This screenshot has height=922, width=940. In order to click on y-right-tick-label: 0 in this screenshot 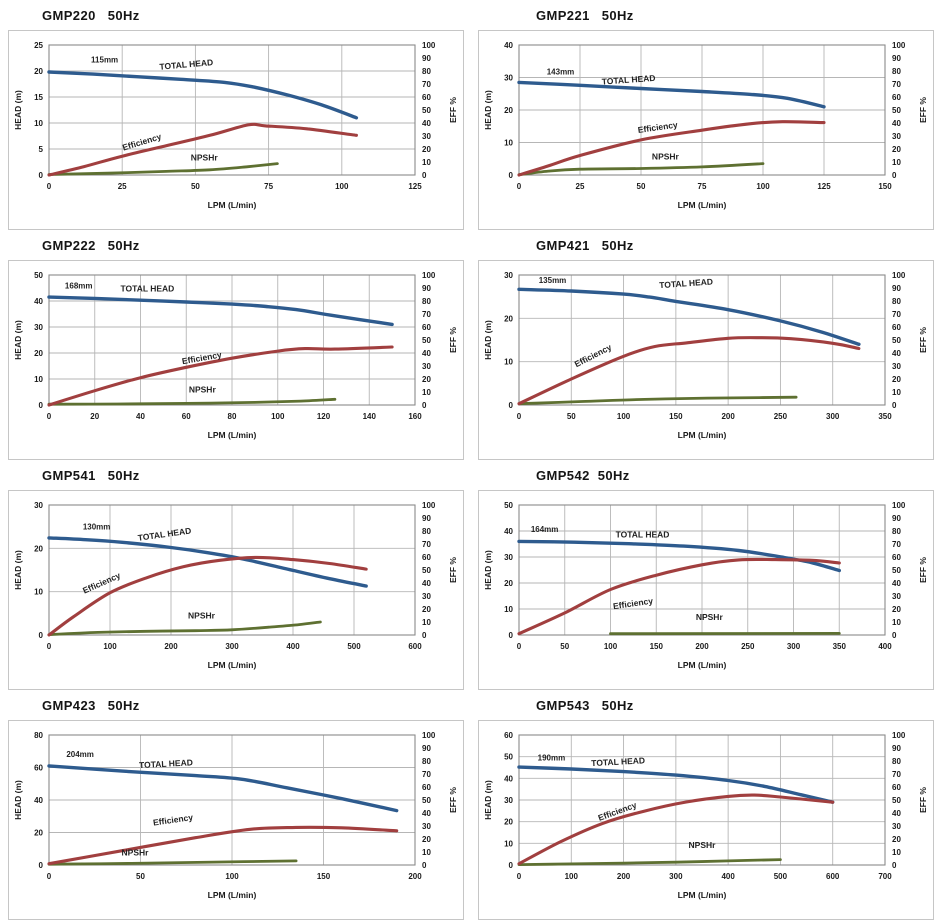, I will do `click(424, 635)`.